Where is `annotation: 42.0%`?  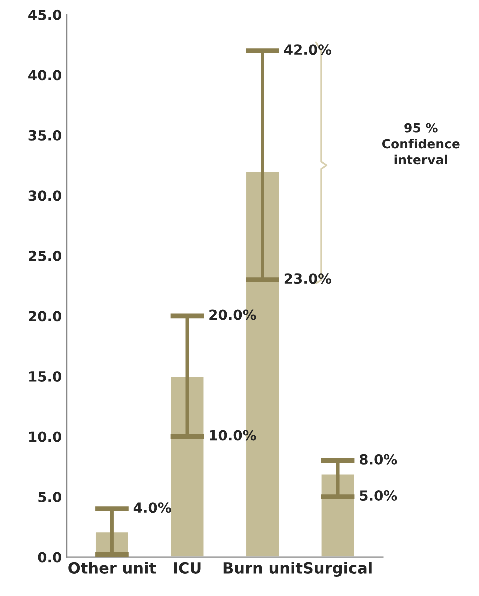 annotation: 42.0% is located at coordinates (308, 50).